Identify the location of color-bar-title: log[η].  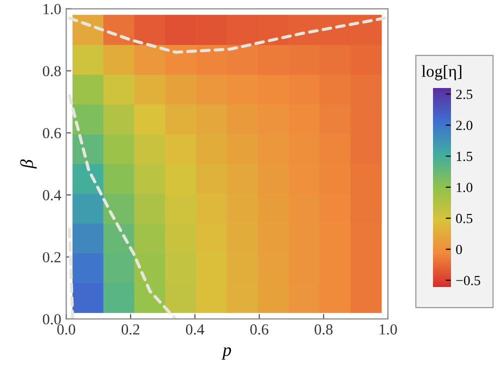
(442, 72).